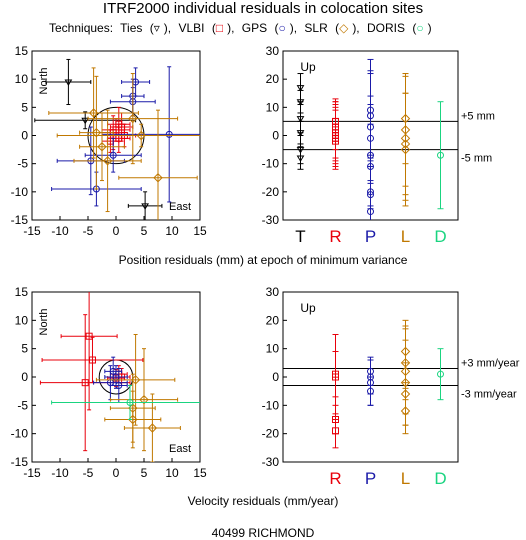  What do you see at coordinates (263, 501) in the screenshot?
I see `velocity-x-axis-label: Velocity residuals (mm/year)` at bounding box center [263, 501].